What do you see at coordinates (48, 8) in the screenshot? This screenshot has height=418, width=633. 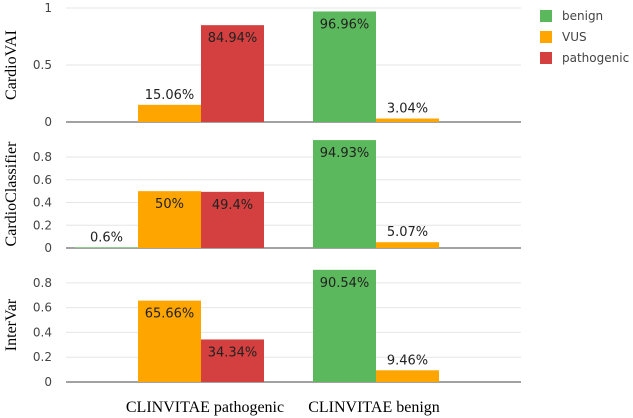 I see `y-tick-label: 1` at bounding box center [48, 8].